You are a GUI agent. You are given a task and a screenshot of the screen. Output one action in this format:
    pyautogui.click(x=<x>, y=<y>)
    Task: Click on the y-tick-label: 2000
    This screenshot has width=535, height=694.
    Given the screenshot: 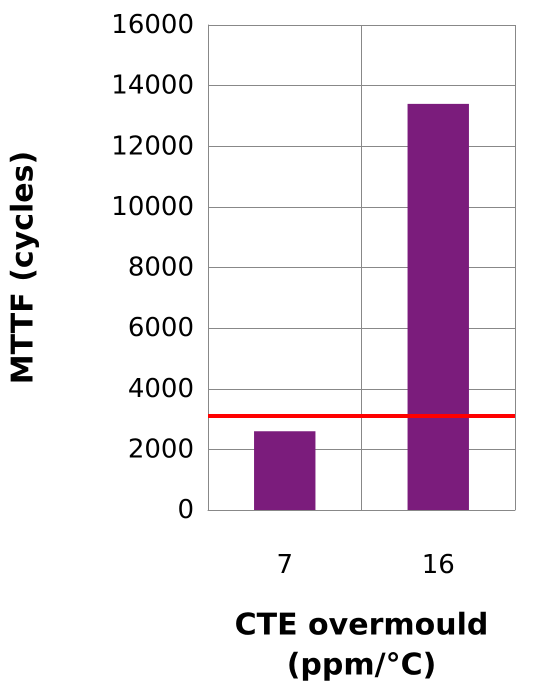 What is the action you would take?
    pyautogui.click(x=161, y=449)
    